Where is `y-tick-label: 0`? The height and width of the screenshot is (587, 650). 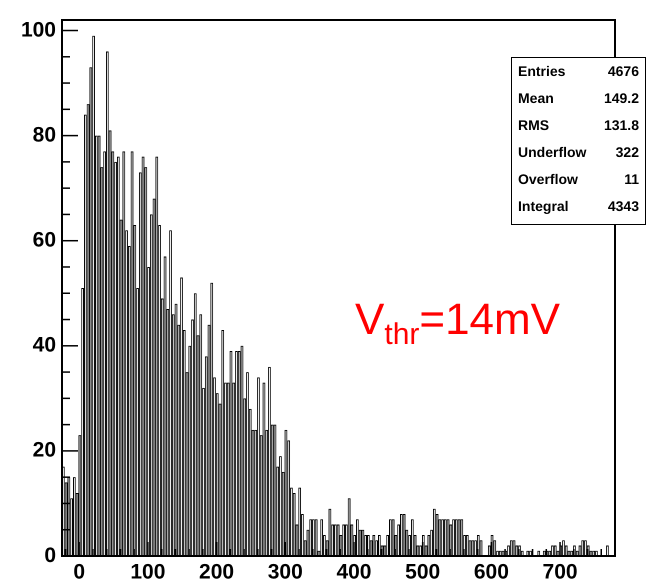
y-tick-label: 0 is located at coordinates (50, 555).